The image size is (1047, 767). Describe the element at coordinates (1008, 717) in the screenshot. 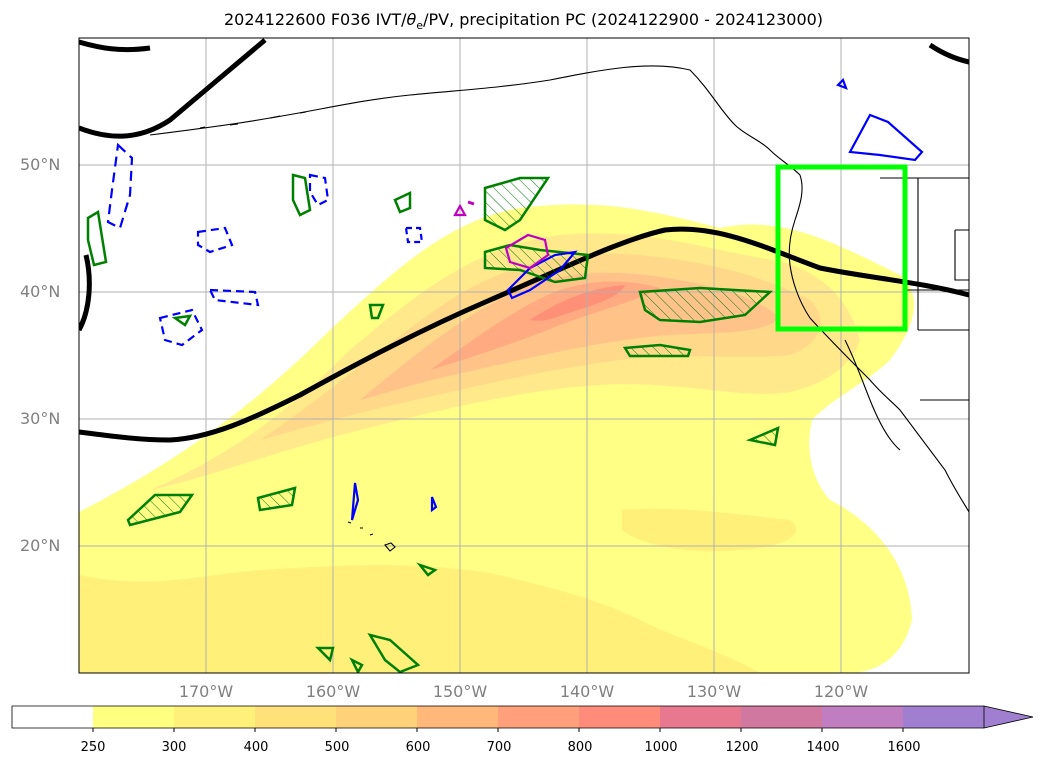

I see `colorbar-extend-arrow` at that location.